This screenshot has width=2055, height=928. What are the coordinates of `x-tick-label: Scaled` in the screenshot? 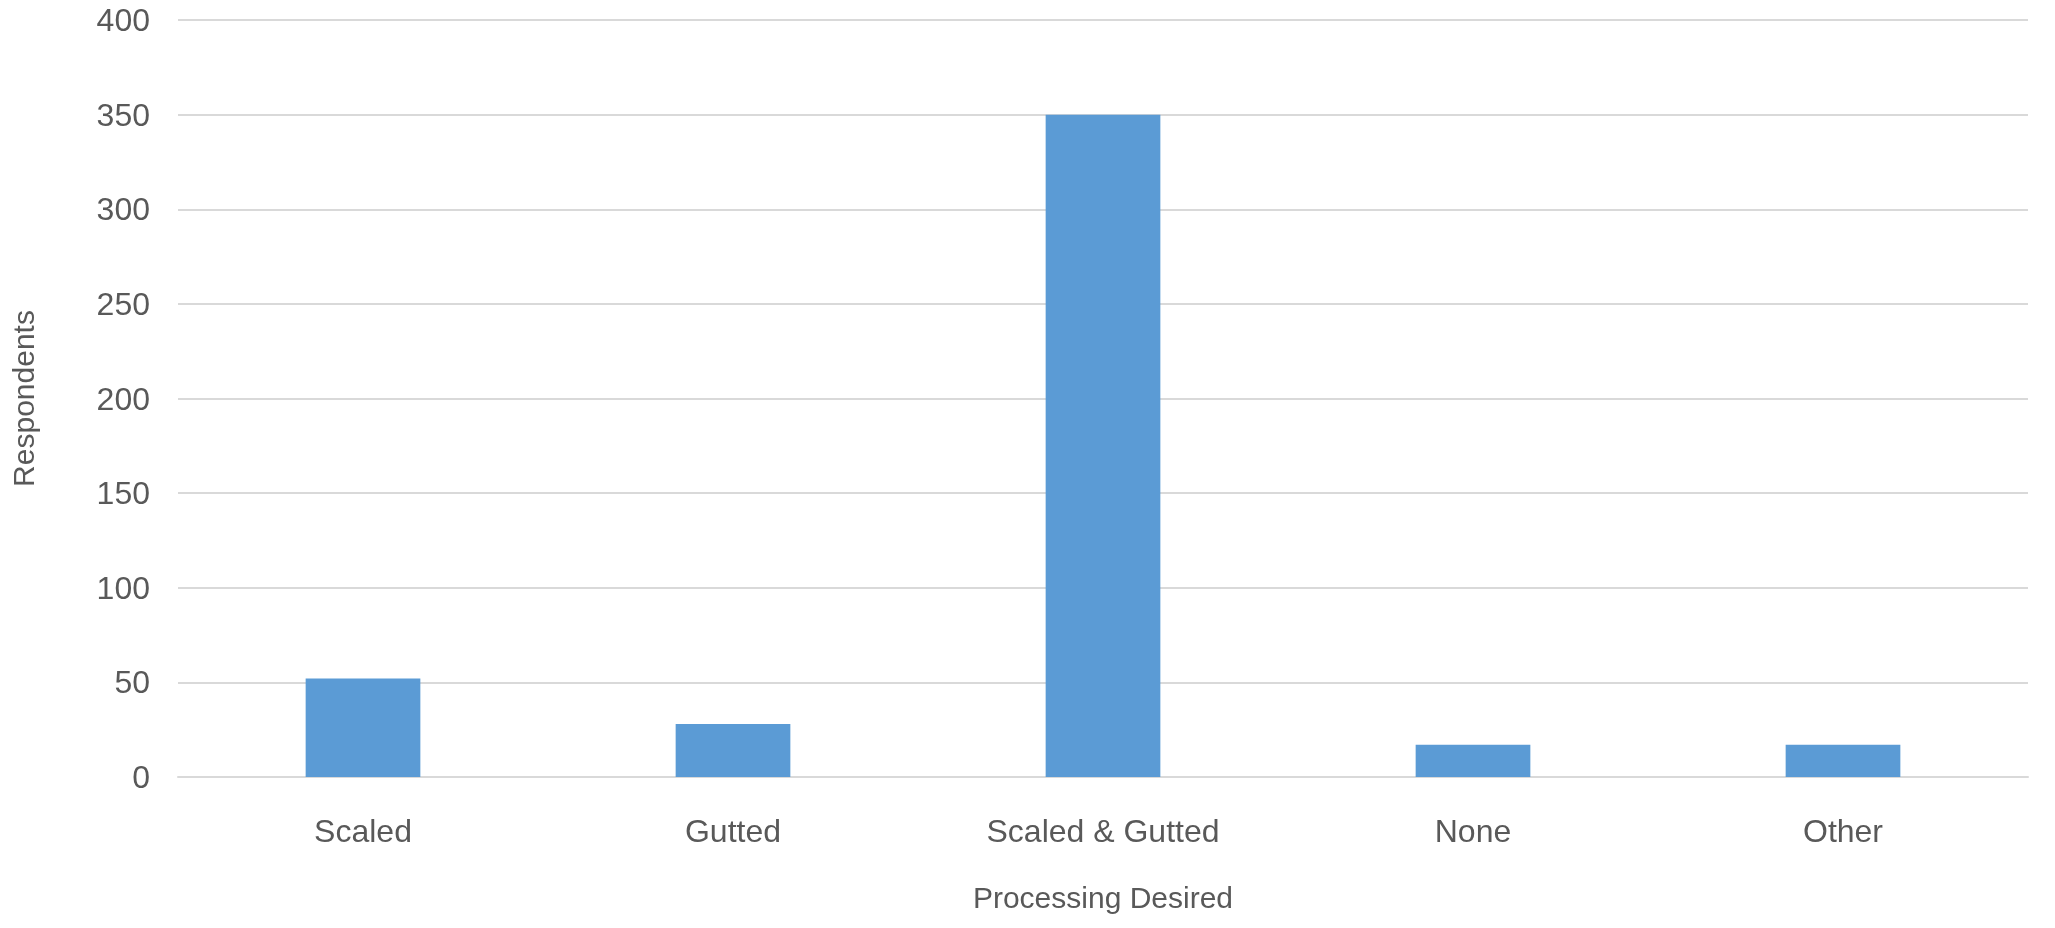 It's located at (363, 831).